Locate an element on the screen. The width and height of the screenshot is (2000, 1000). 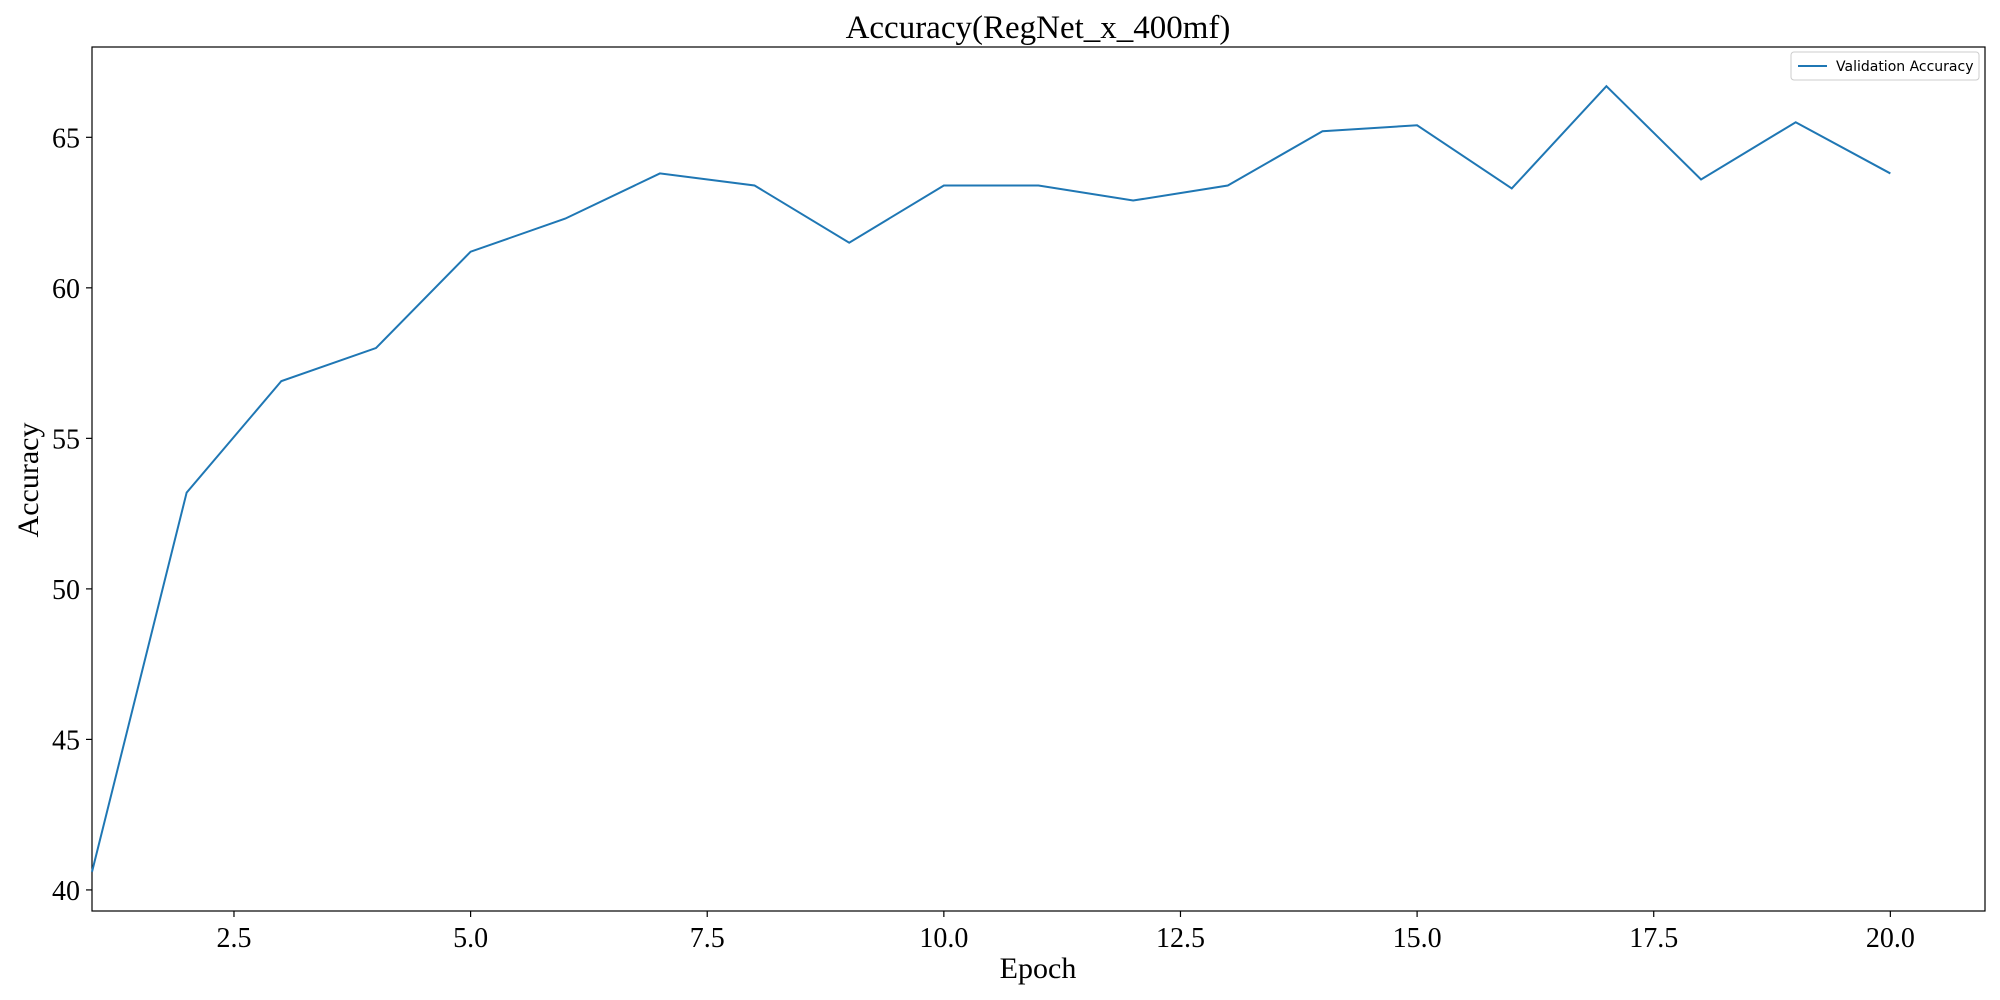
x-axis: 2.5 5.0 7.5 10.0 12.5 15.0 17.5 20.0 is located at coordinates (1065, 932).